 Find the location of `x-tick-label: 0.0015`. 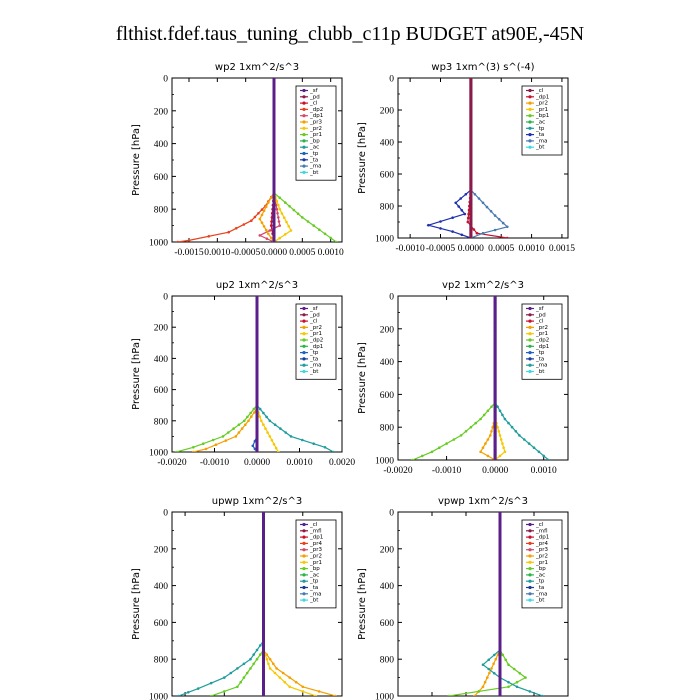

x-tick-label: 0.0015 is located at coordinates (562, 249).